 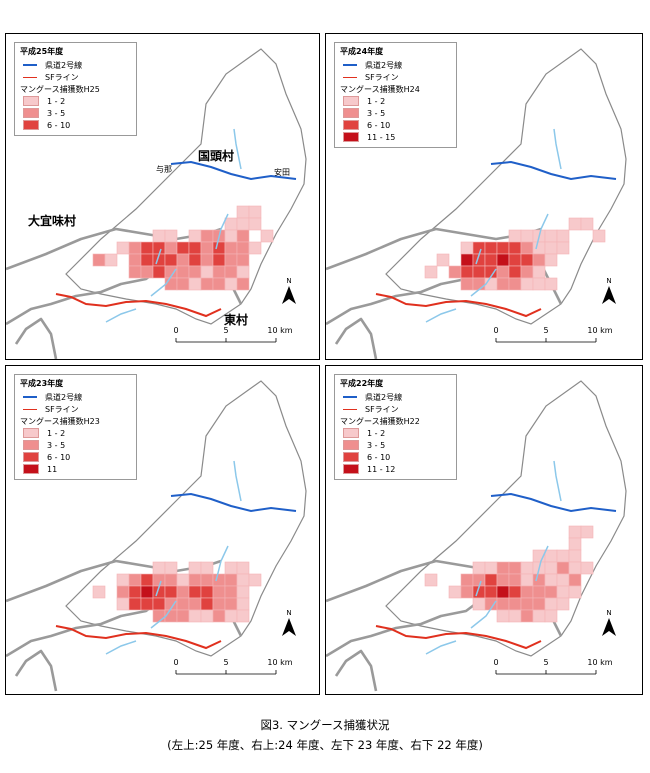 I want to click on legend-count-label: マングース捕獲数H24, so click(x=380, y=89).